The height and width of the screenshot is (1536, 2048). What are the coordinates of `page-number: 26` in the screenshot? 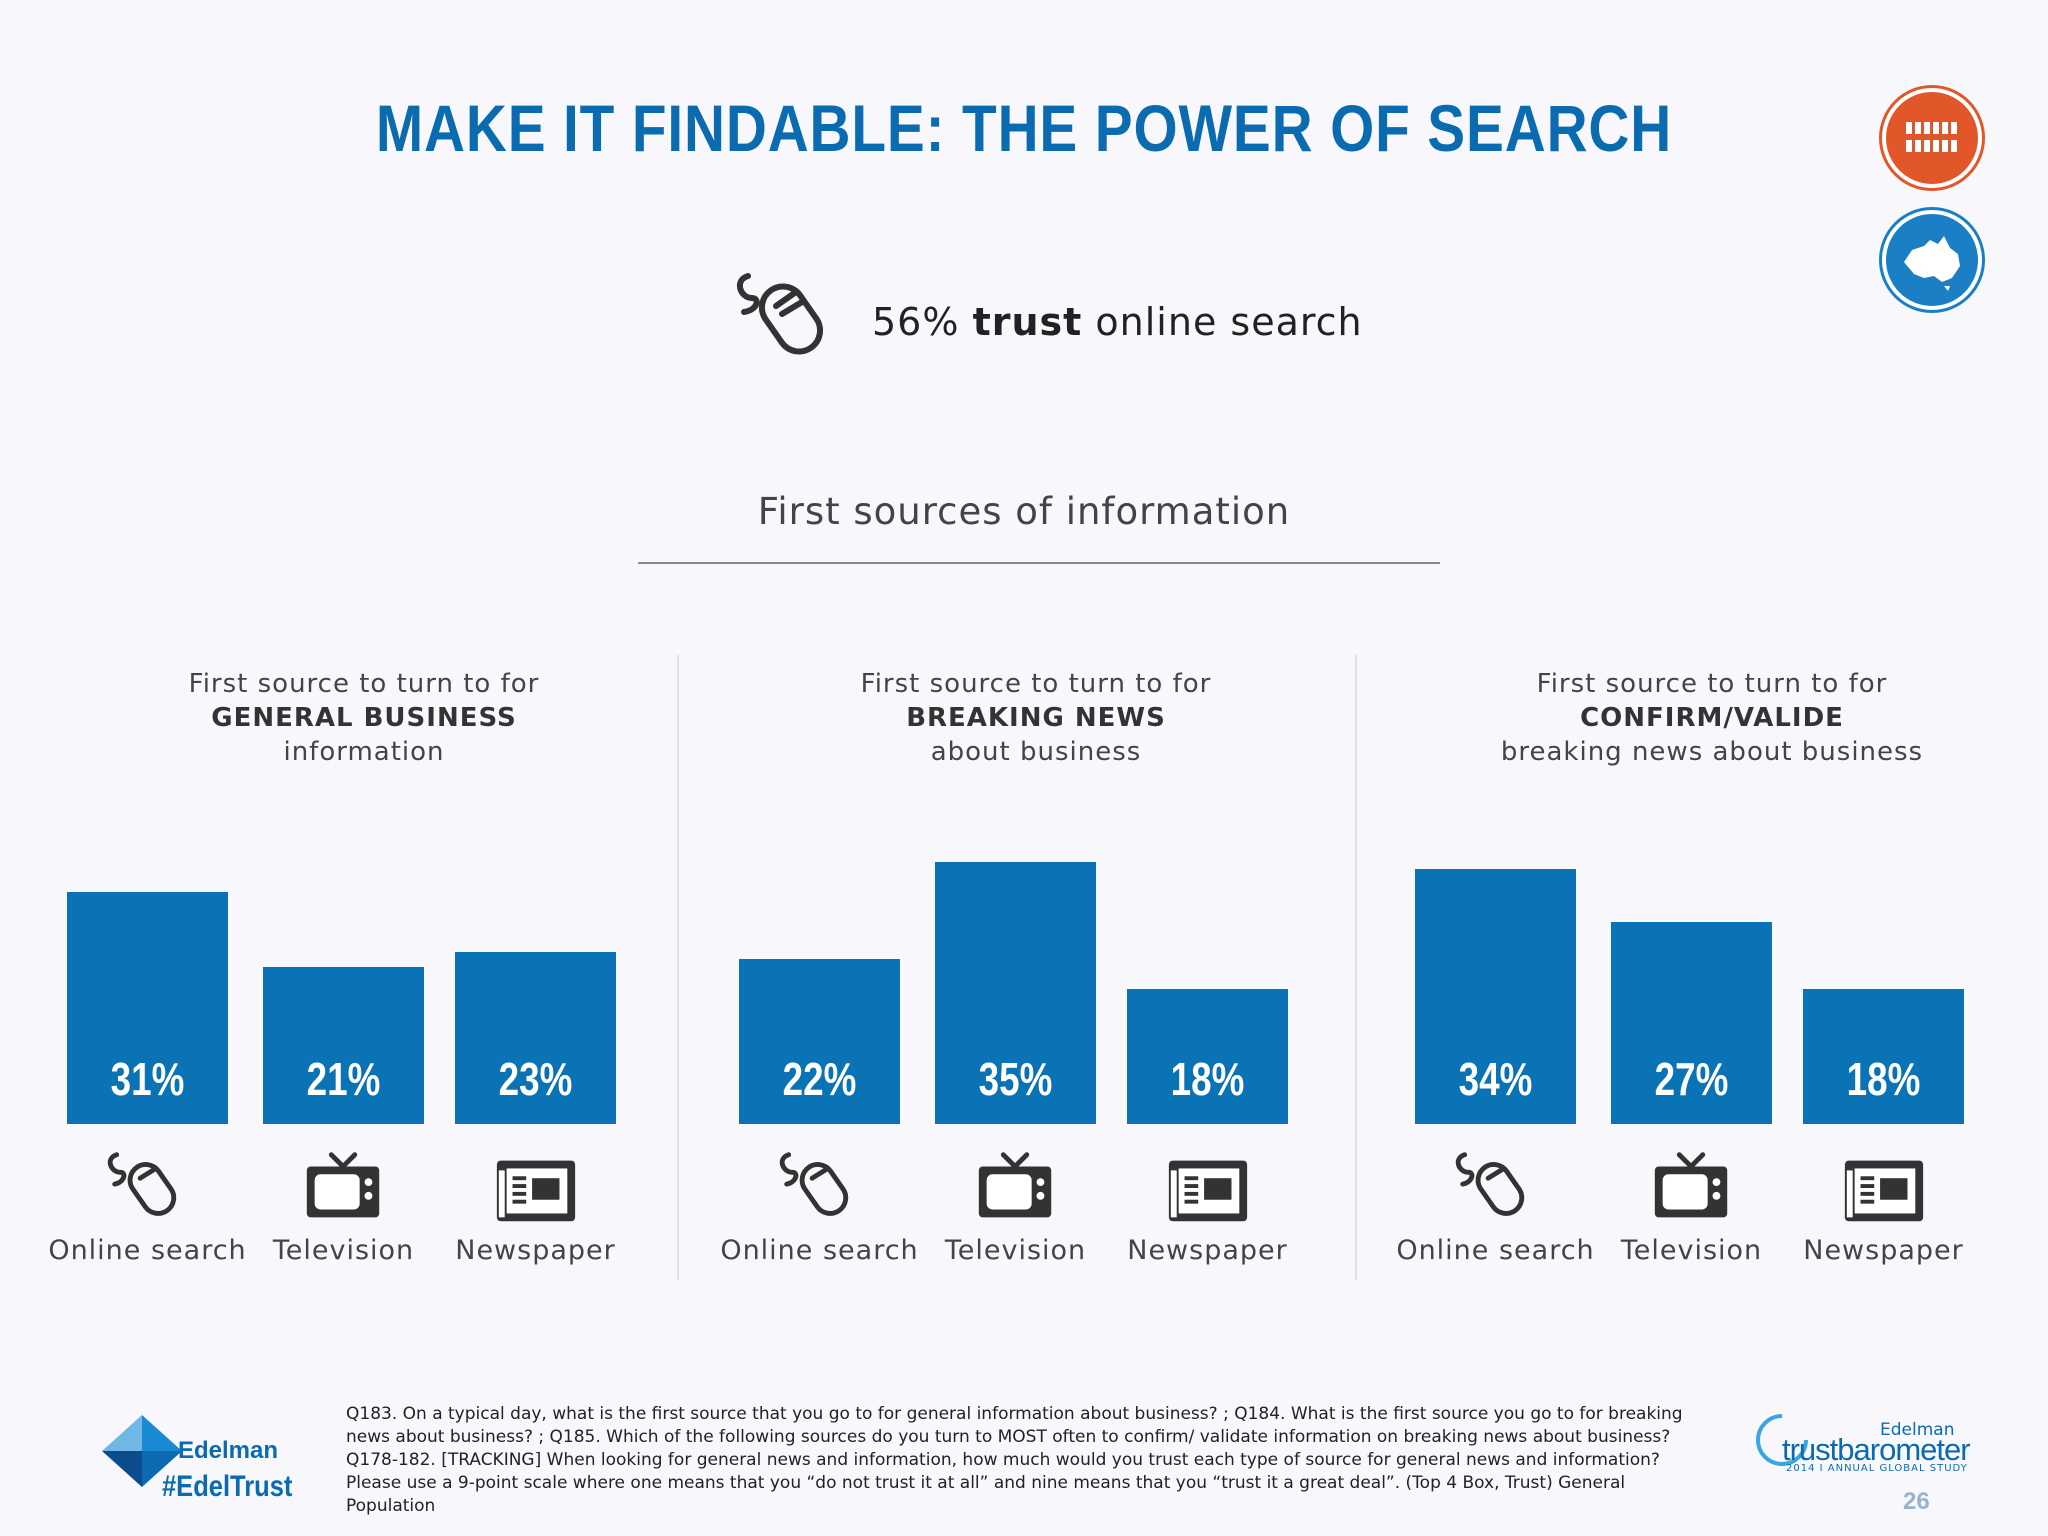 It's located at (1916, 1501).